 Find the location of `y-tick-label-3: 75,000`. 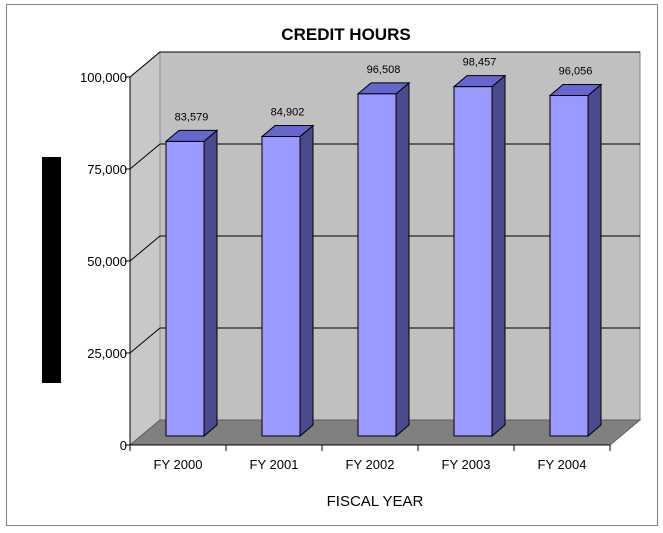

y-tick-label-3: 75,000 is located at coordinates (107, 169).